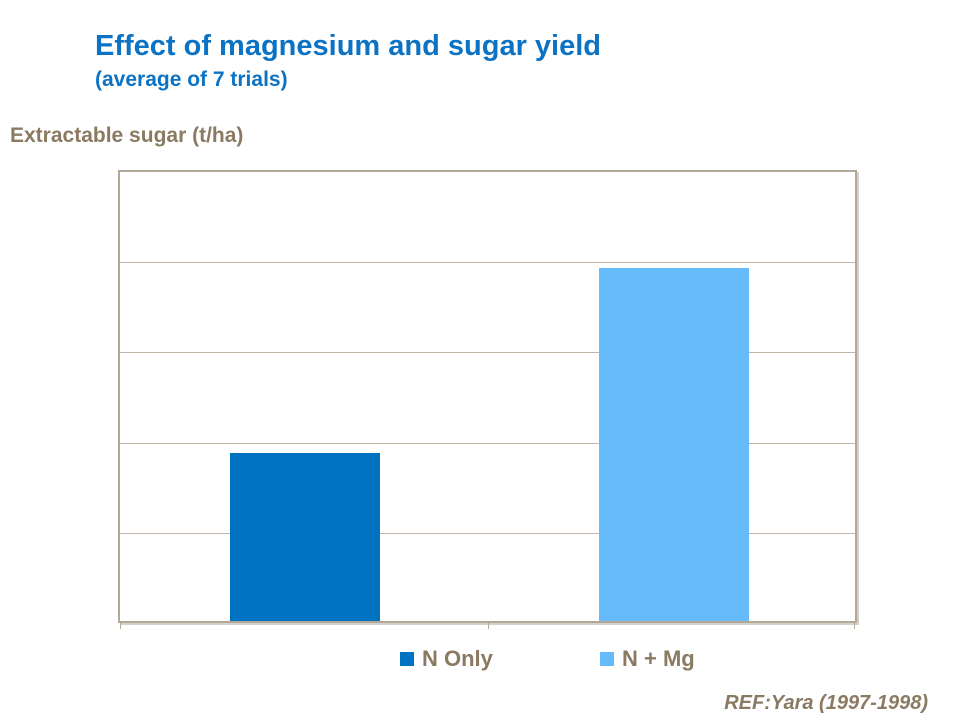  I want to click on legend-entry-n-only: N Only, so click(446, 659).